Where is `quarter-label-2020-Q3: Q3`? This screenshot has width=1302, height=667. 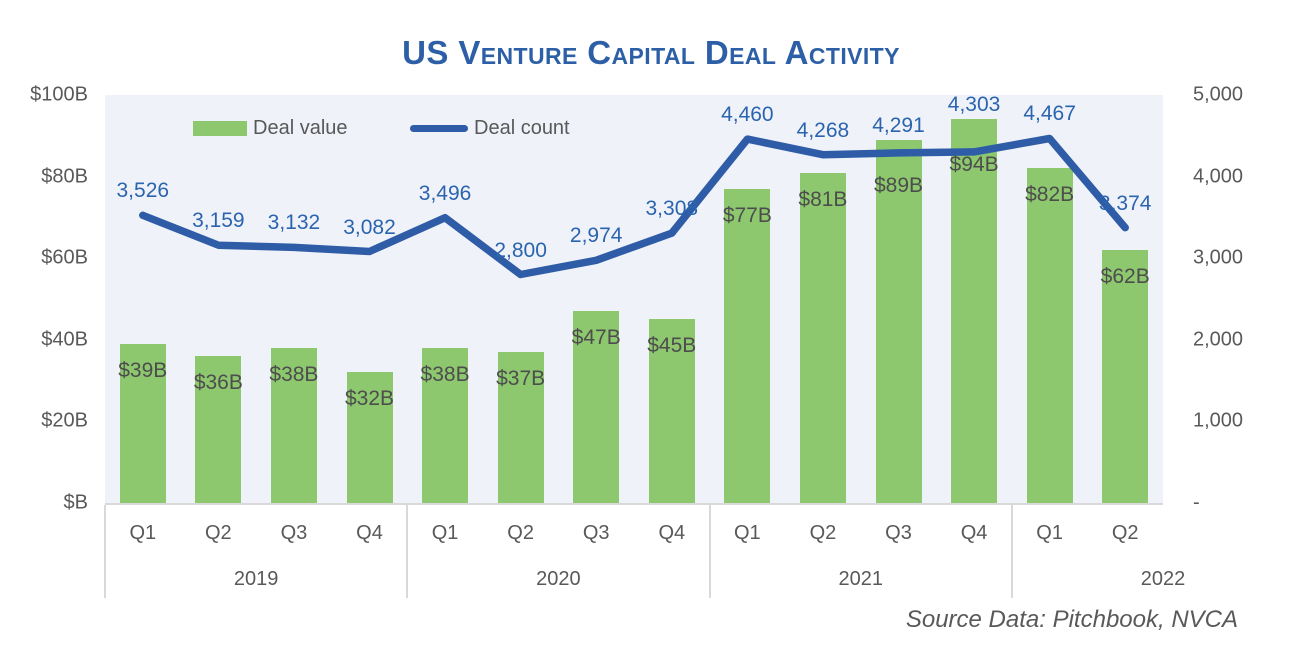
quarter-label-2020-Q3: Q3 is located at coordinates (596, 533).